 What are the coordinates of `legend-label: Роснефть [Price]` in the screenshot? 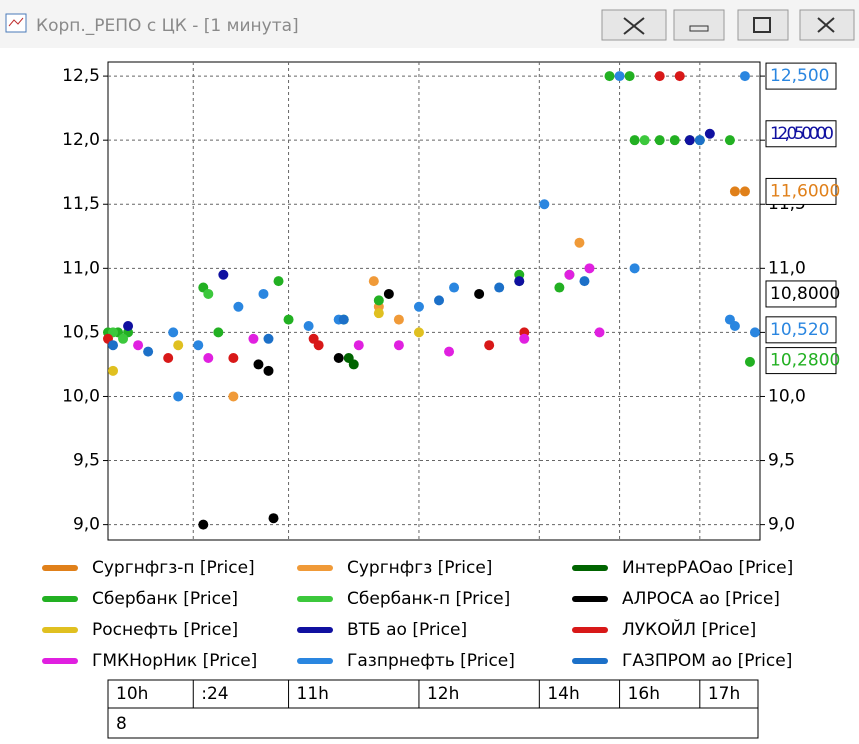 It's located at (165, 630).